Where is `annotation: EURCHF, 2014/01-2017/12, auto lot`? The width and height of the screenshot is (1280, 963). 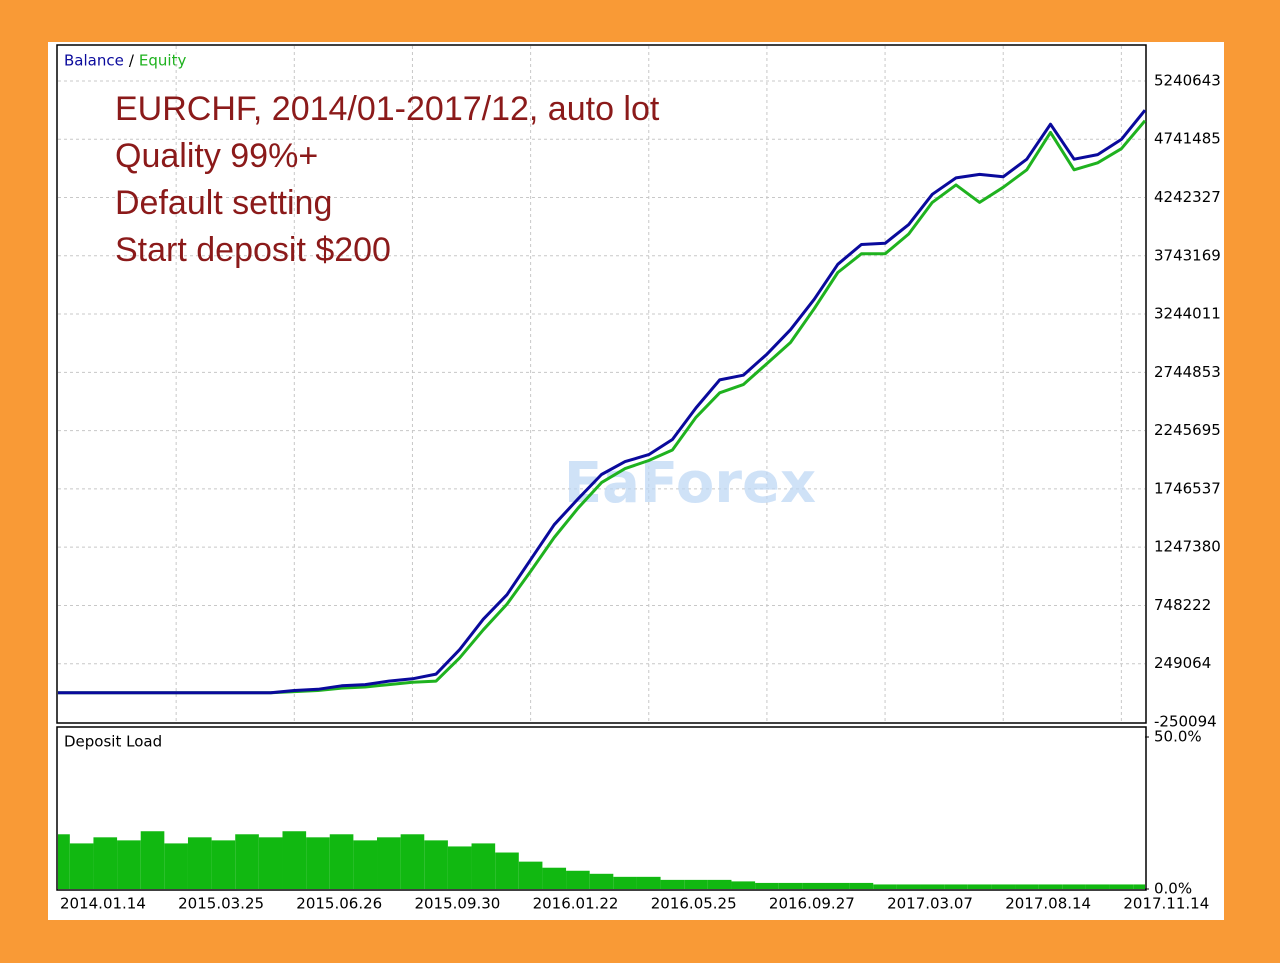 annotation: EURCHF, 2014/01-2017/12, auto lot is located at coordinates (387, 109).